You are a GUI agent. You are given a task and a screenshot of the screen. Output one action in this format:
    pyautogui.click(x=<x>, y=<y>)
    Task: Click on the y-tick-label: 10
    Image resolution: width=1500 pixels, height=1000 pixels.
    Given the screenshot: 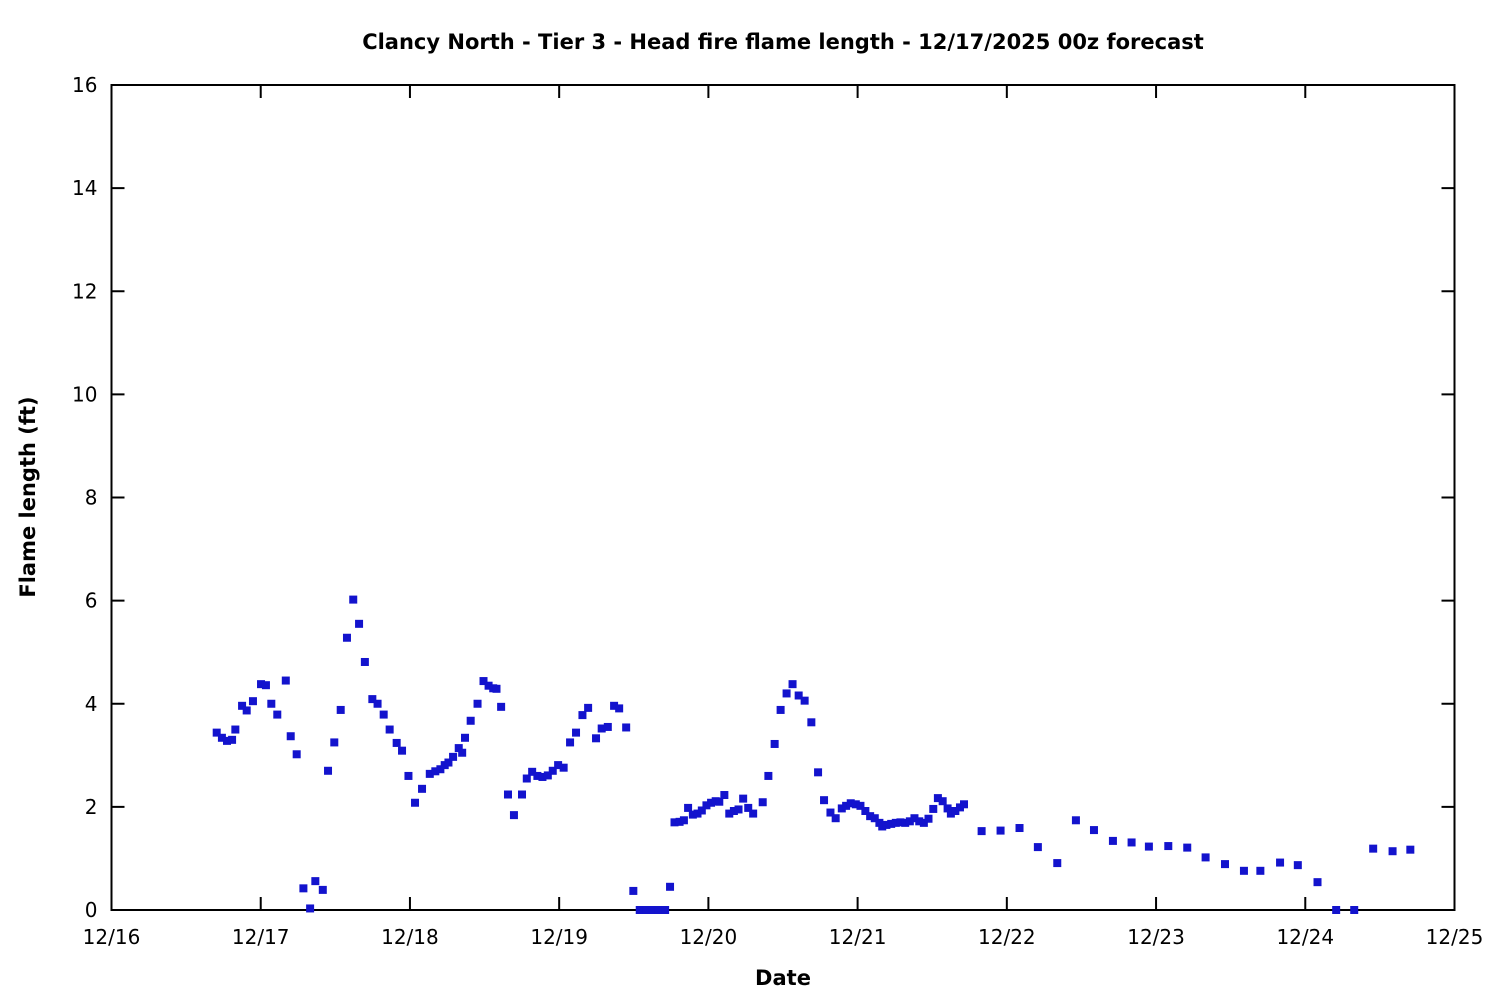 What is the action you would take?
    pyautogui.click(x=84, y=394)
    